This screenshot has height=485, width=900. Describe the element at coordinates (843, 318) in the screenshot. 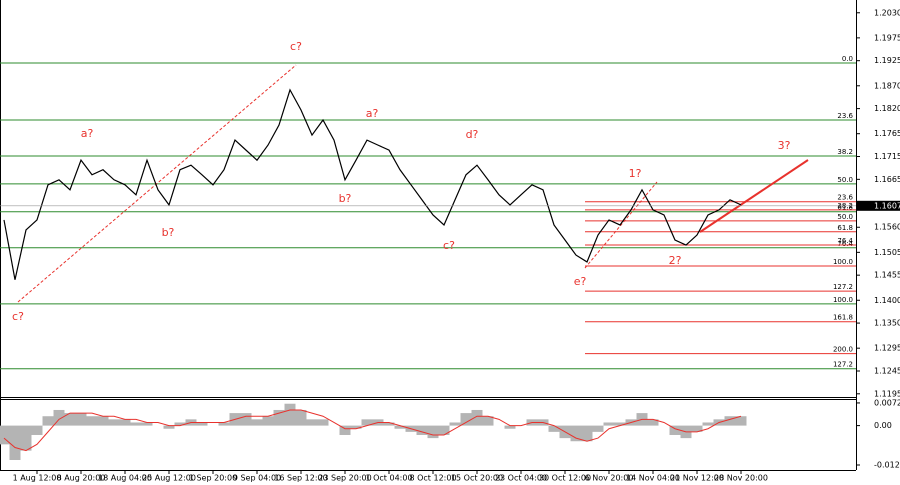

I see `fibo-label: 161.8` at that location.